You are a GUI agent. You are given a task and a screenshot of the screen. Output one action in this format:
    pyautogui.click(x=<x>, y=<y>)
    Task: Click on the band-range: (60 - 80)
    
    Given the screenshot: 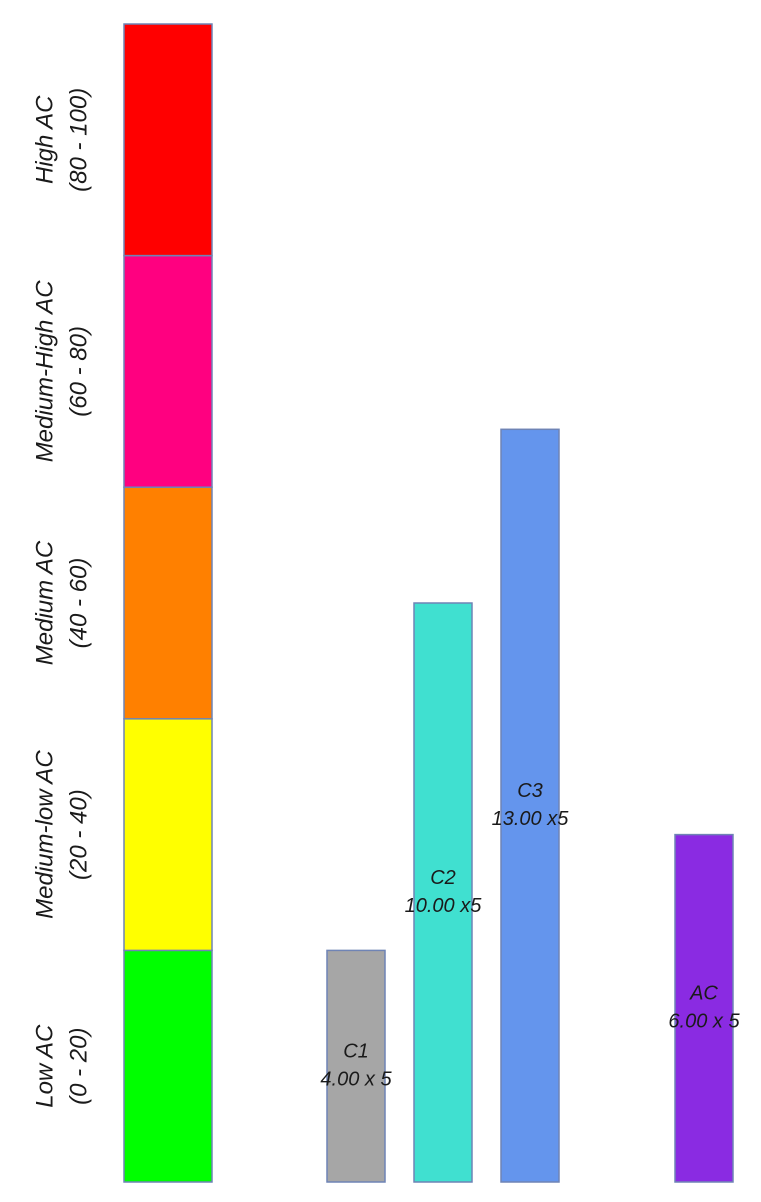 What is the action you would take?
    pyautogui.click(x=78, y=371)
    